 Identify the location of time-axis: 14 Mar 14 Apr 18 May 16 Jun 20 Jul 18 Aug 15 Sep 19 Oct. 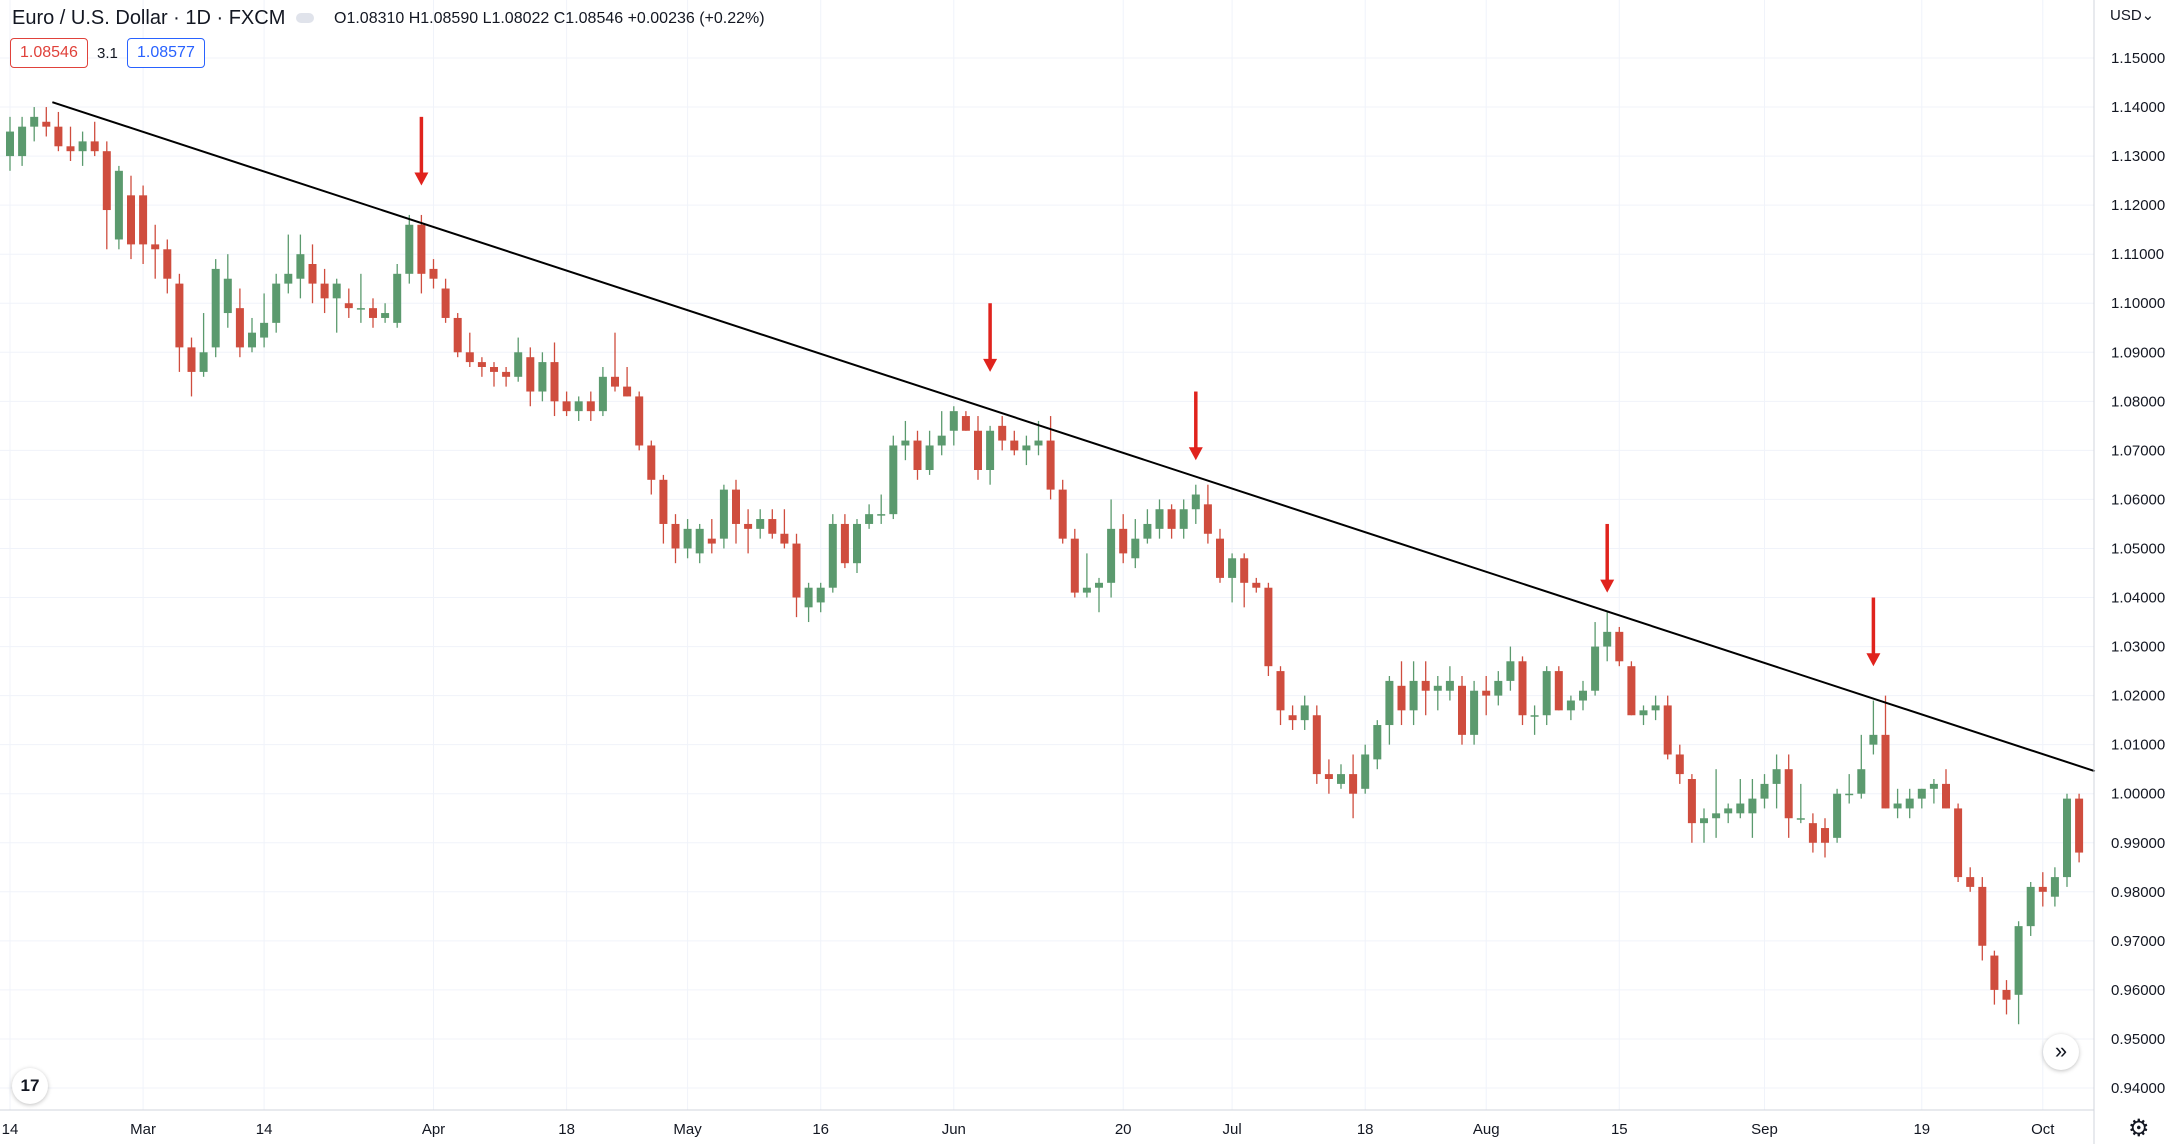
(1047, 1123).